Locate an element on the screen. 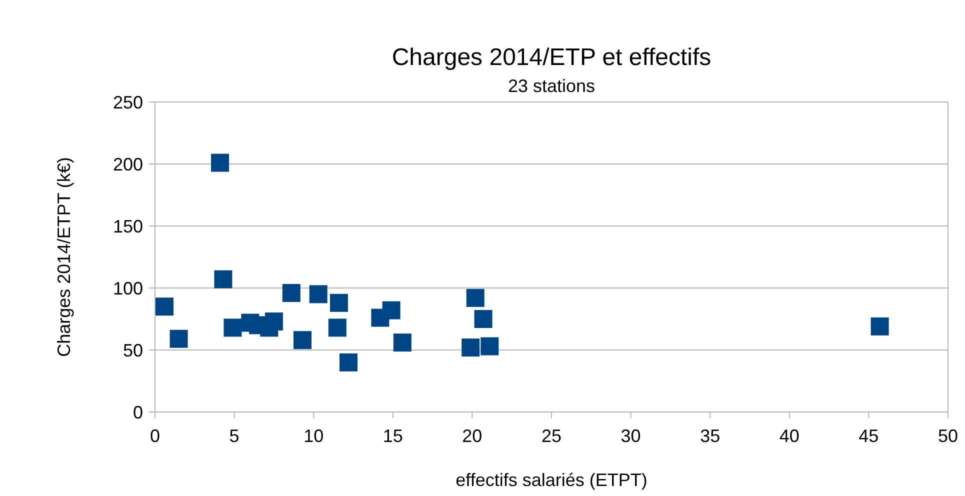 The width and height of the screenshot is (965, 496). x-tick-label: 20 is located at coordinates (472, 436).